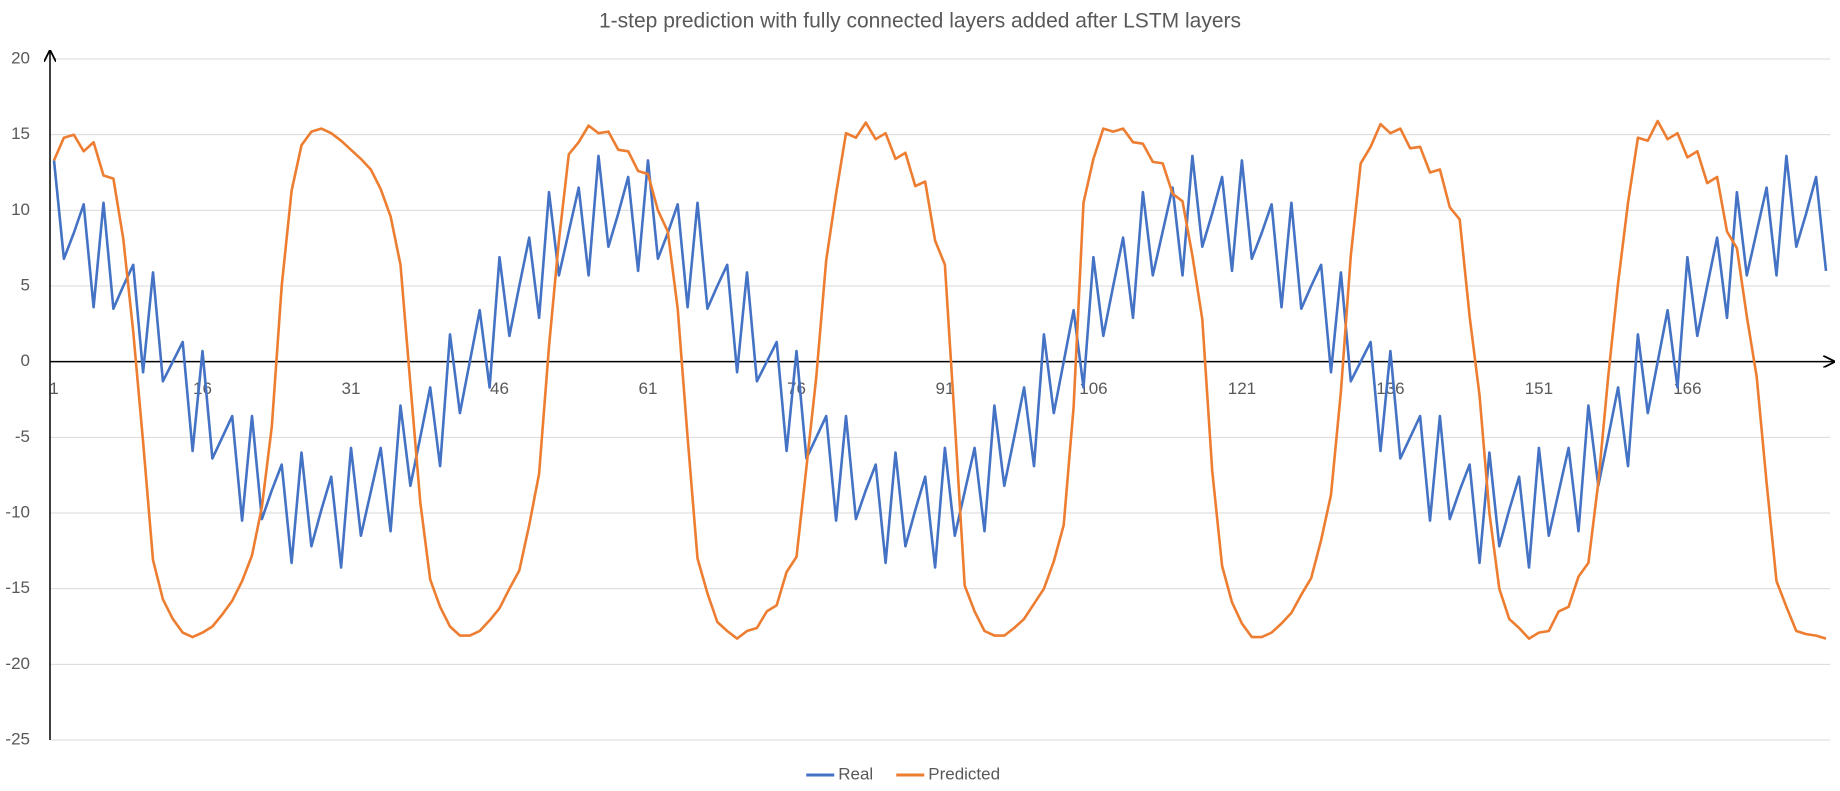  I want to click on y-tick-label: -5, so click(22, 436).